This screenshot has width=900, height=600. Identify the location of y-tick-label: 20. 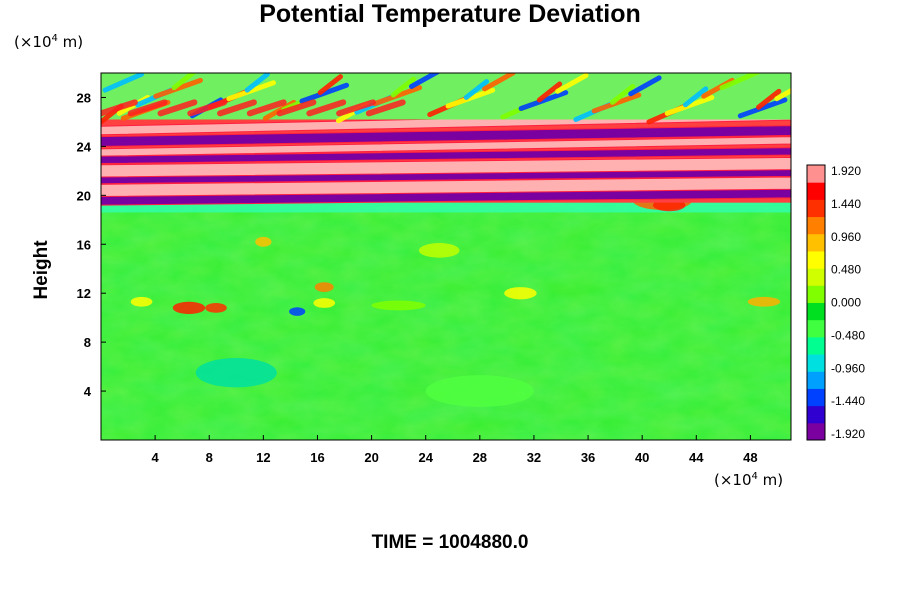
(84, 195).